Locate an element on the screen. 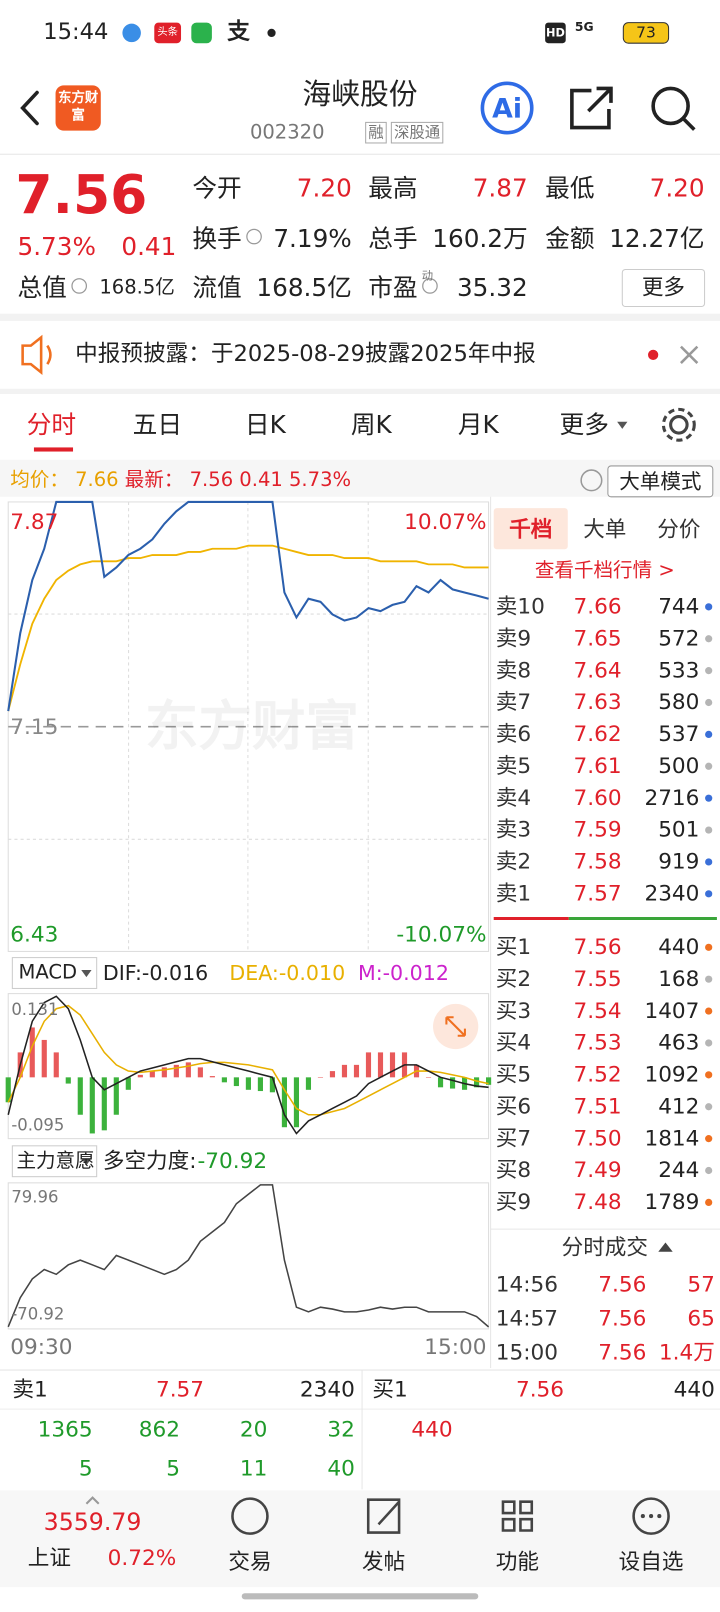 This screenshot has width=720, height=1612. book-volume: 919 is located at coordinates (679, 861).